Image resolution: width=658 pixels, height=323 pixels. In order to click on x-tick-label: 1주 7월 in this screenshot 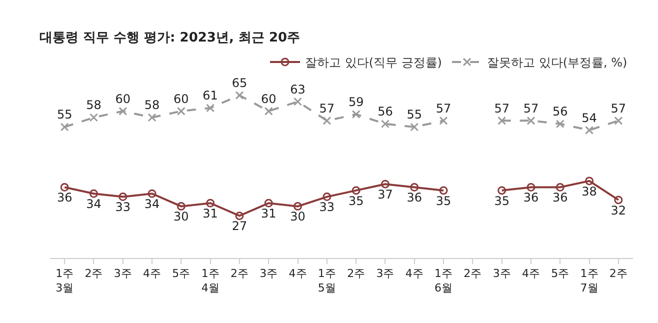, I will do `click(589, 280)`.